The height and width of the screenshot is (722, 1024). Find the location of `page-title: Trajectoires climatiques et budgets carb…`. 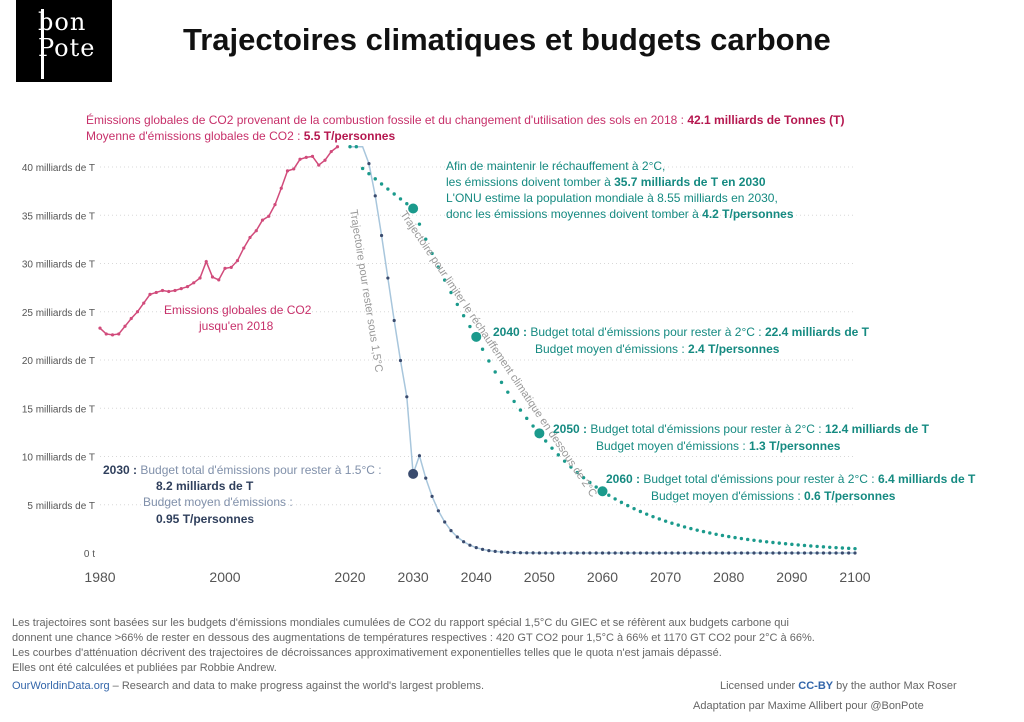

page-title: Trajectoires climatiques et budgets carb… is located at coordinates (507, 39).